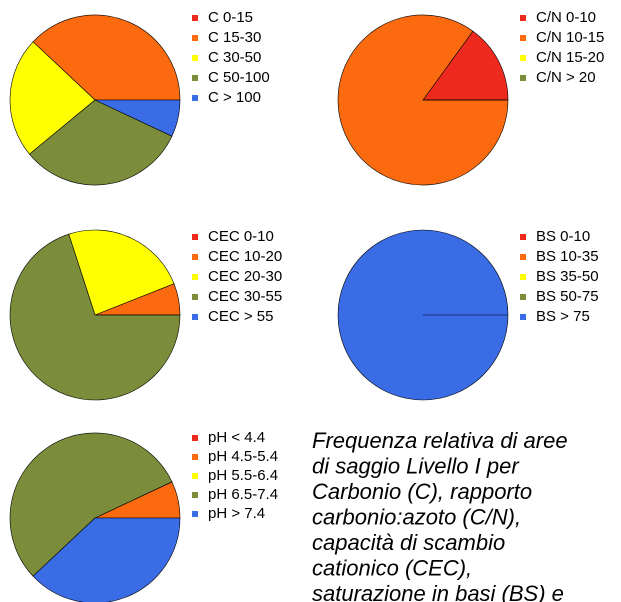 This screenshot has width=621, height=602. What do you see at coordinates (567, 256) in the screenshot?
I see `legend-label: BS 10-35` at bounding box center [567, 256].